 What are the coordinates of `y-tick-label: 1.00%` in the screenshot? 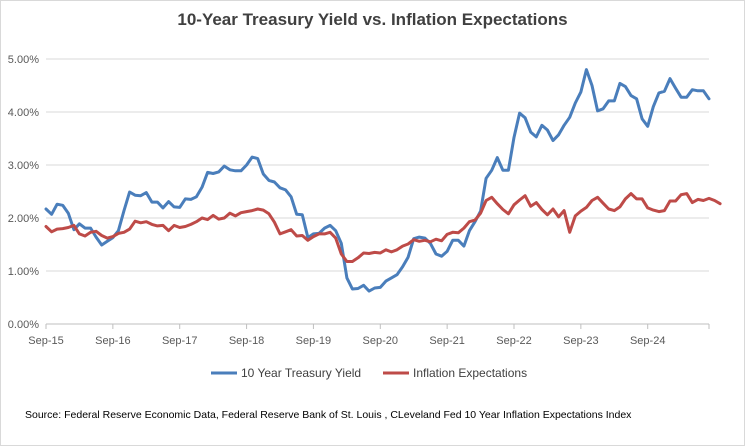 It's located at (23, 272).